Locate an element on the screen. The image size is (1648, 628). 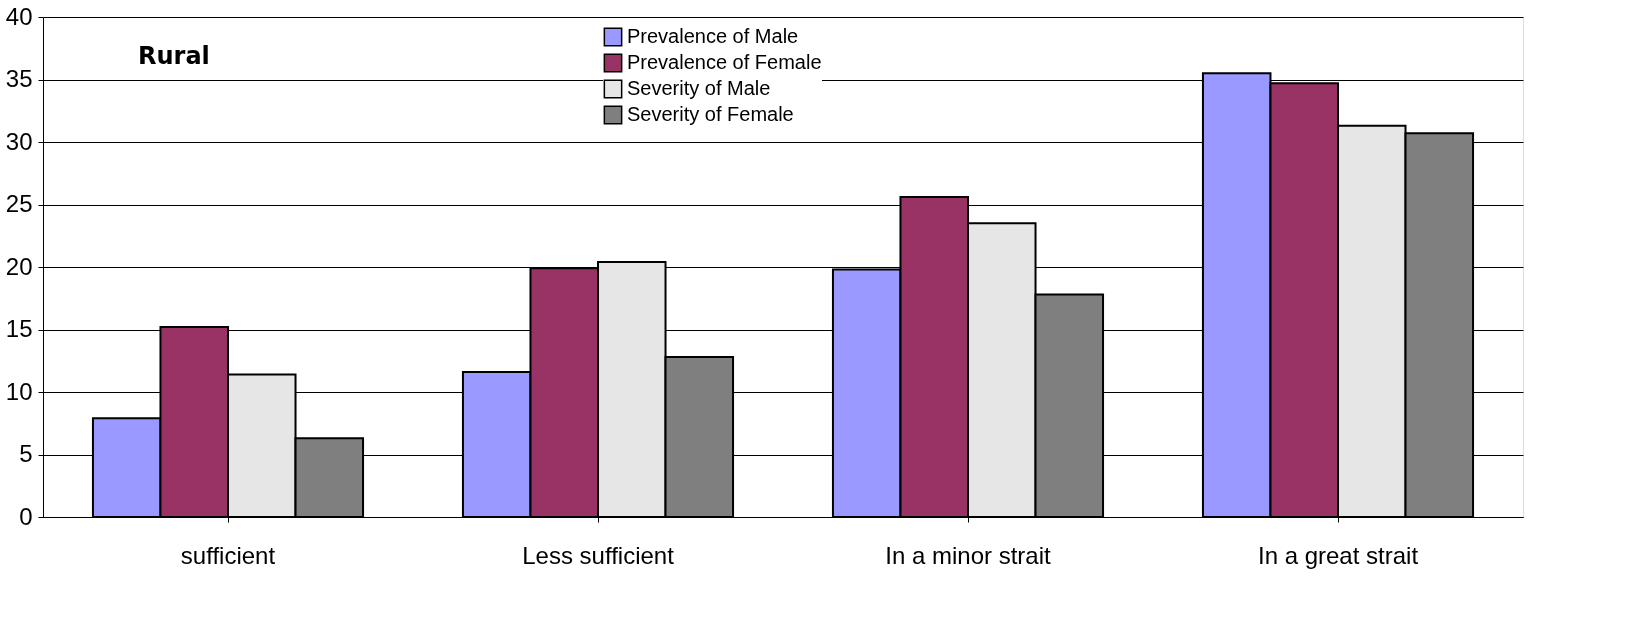
y-tick-label: 10 is located at coordinates (19, 391).